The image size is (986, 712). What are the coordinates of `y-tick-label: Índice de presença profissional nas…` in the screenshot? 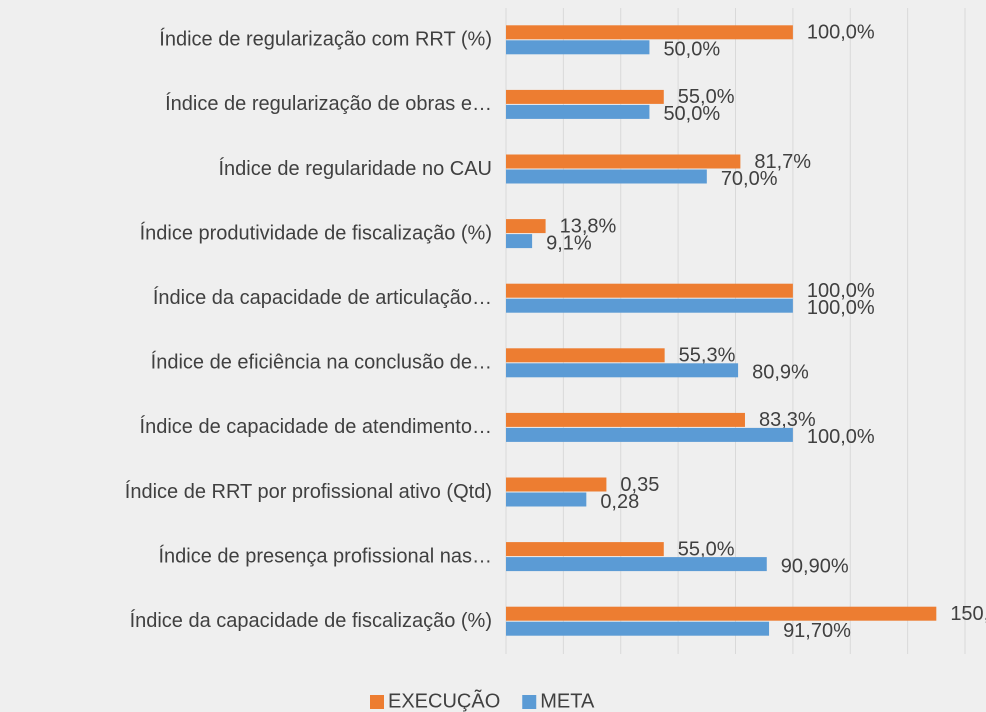 It's located at (325, 555).